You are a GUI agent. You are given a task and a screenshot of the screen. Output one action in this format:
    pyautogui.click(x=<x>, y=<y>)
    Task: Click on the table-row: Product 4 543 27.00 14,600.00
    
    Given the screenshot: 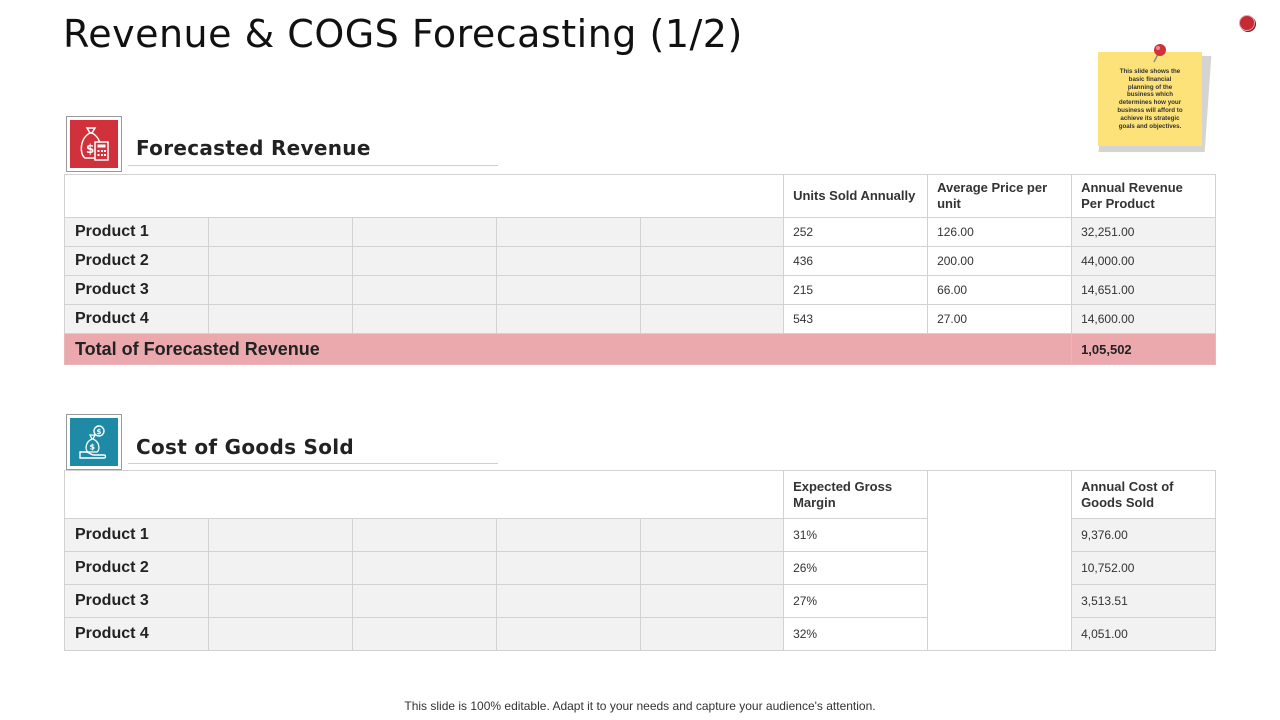 What is the action you would take?
    pyautogui.click(x=640, y=319)
    